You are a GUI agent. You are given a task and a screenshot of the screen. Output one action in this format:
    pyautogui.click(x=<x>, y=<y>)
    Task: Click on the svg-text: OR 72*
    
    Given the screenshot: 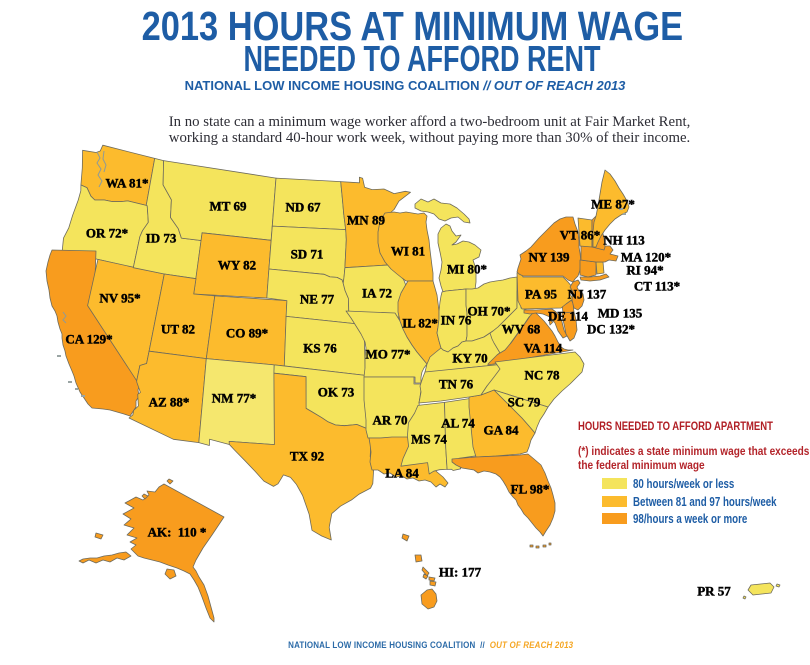 What is the action you would take?
    pyautogui.click(x=107, y=233)
    